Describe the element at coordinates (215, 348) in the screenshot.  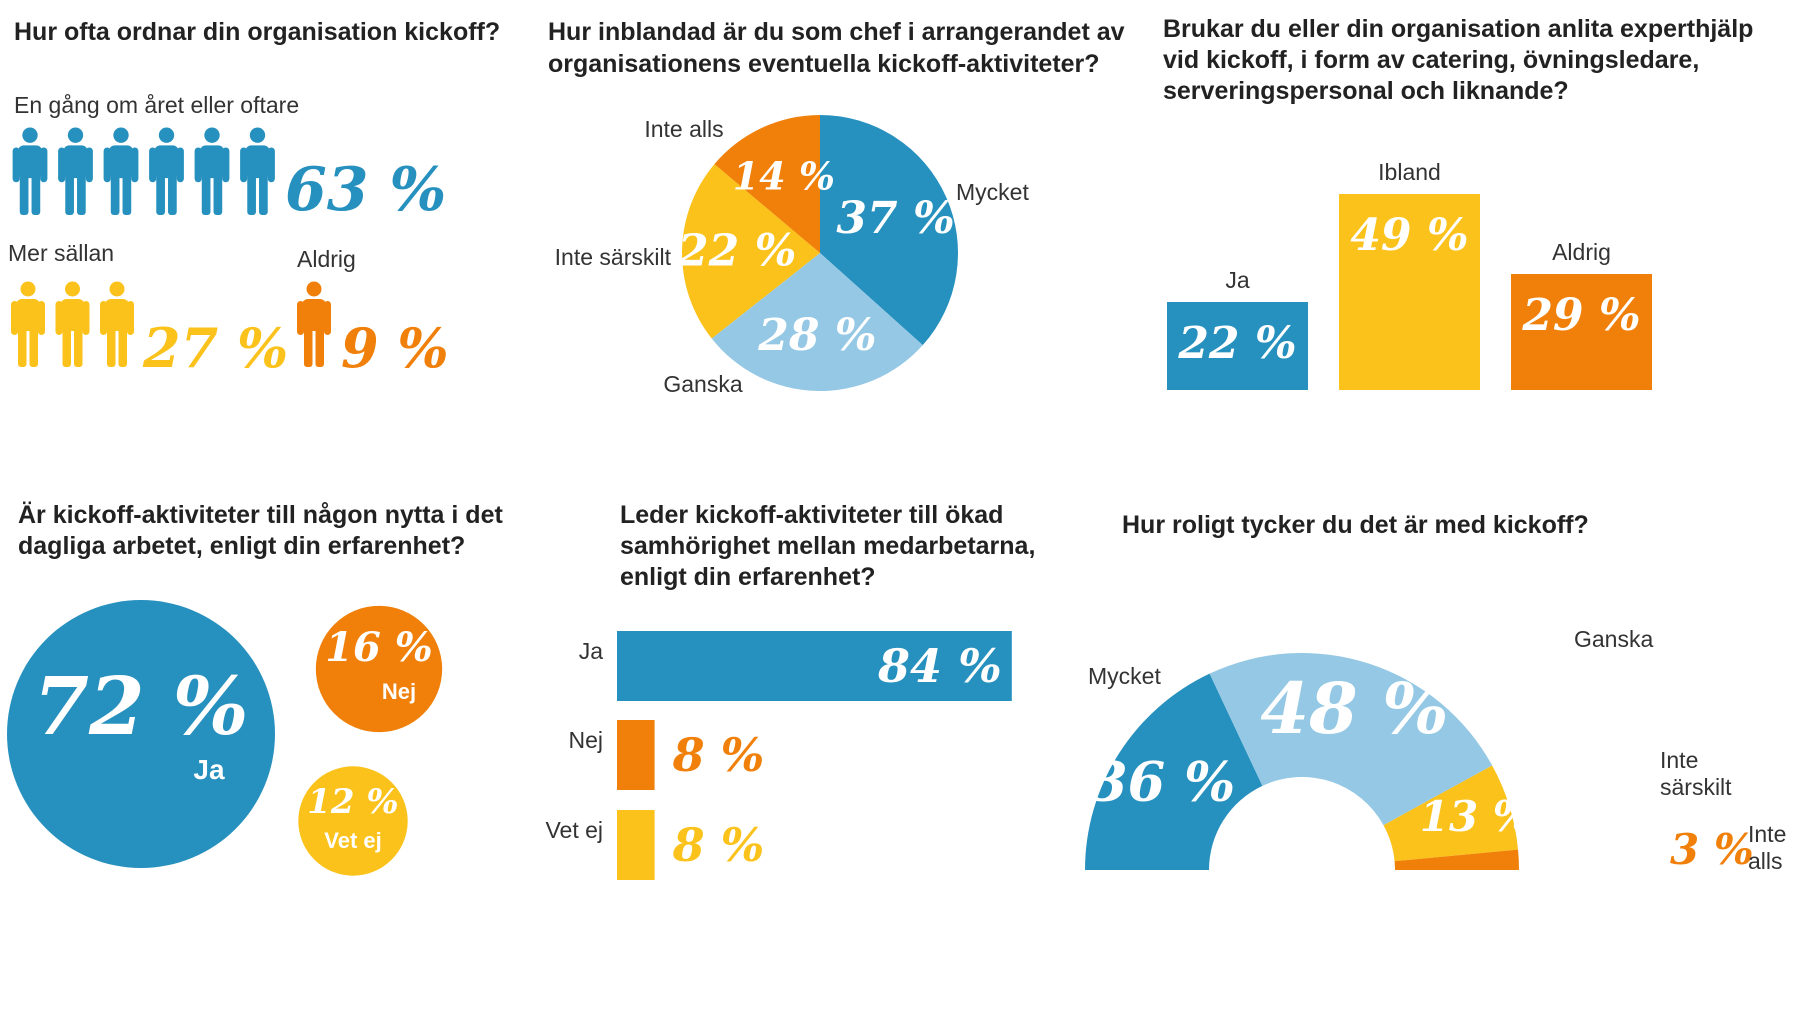
I see `data-label: 27 %` at that location.